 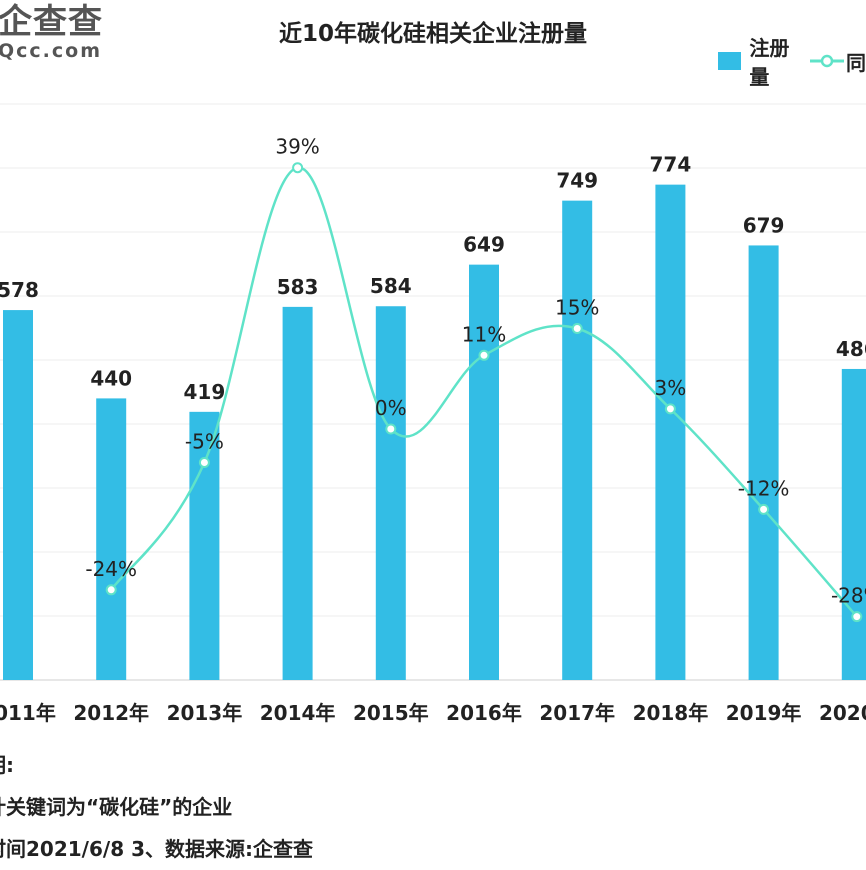 I want to click on bar-value-label: 419, so click(x=205, y=392).